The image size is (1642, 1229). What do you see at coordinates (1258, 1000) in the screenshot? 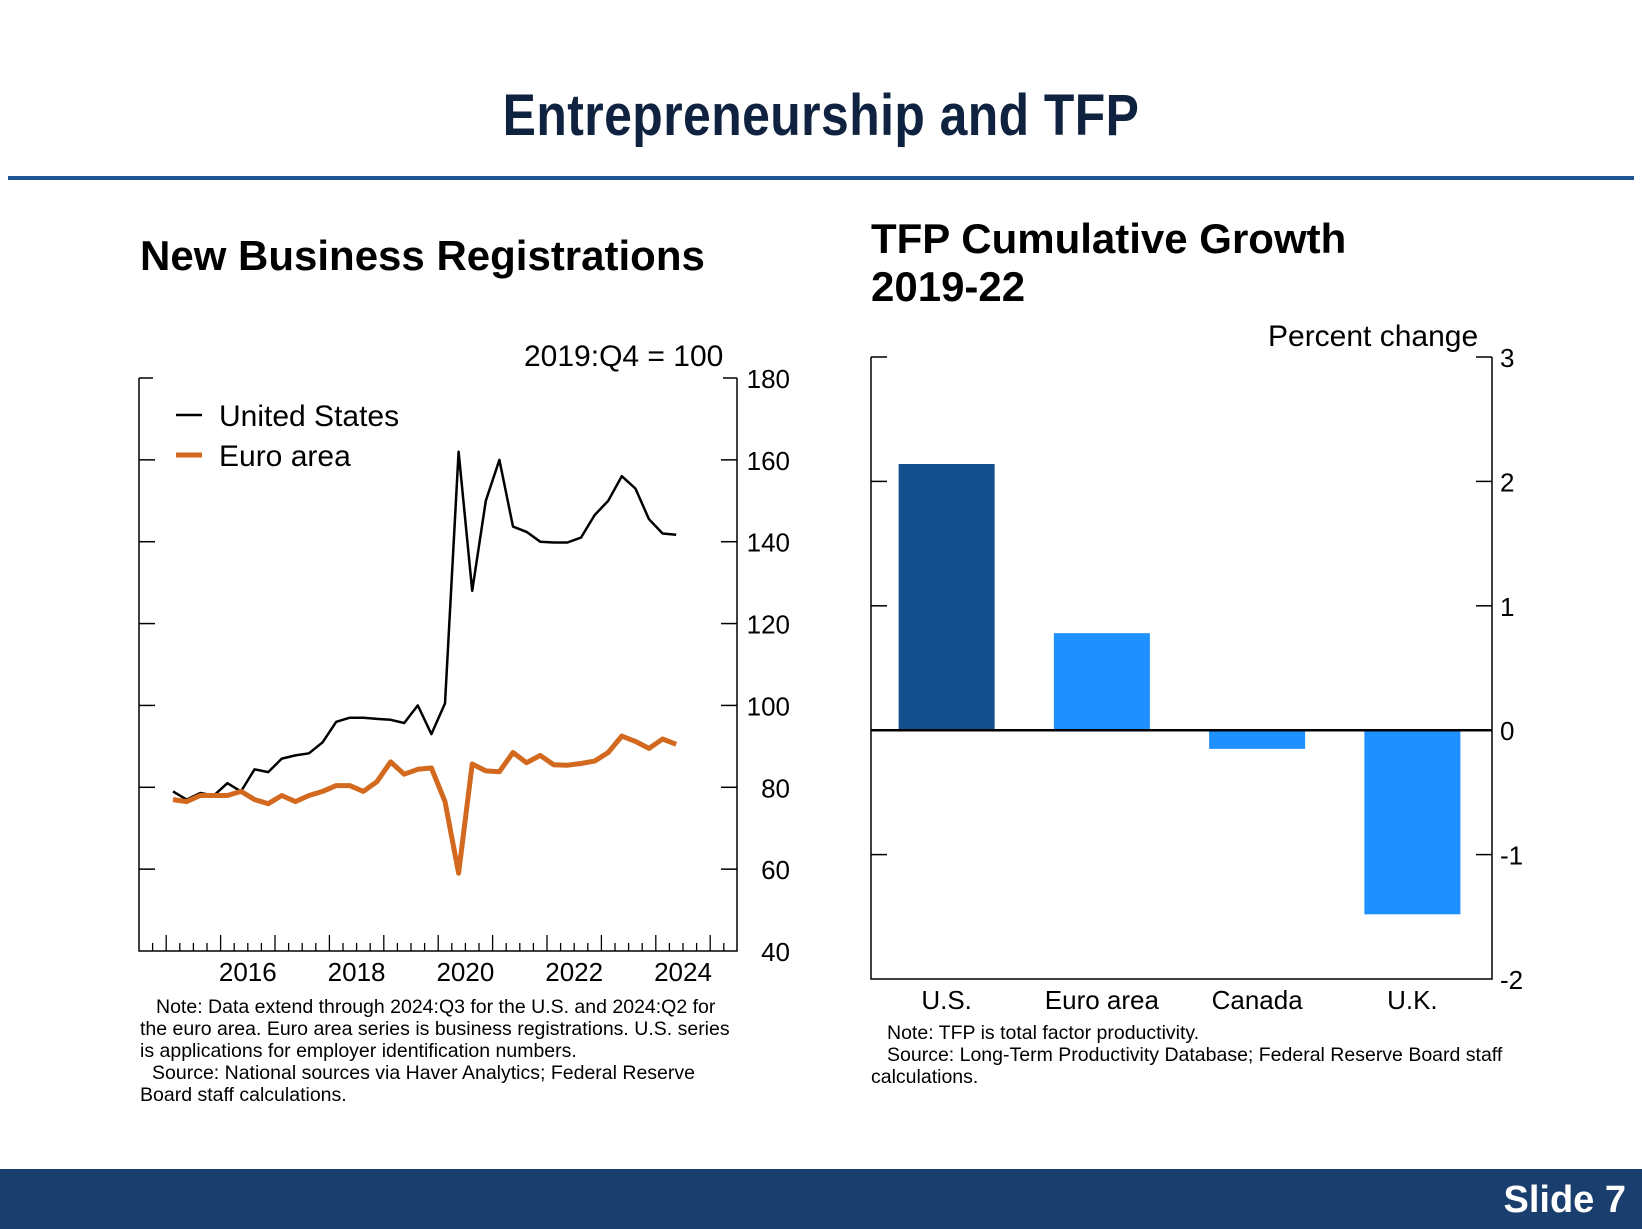
I see `x-category-label: Canada` at bounding box center [1258, 1000].